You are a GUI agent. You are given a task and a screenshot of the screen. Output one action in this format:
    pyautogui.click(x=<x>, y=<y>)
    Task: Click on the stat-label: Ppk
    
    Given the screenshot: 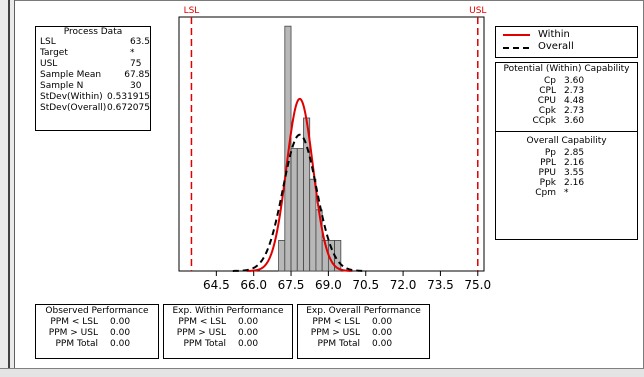 What is the action you would take?
    pyautogui.click(x=547, y=183)
    